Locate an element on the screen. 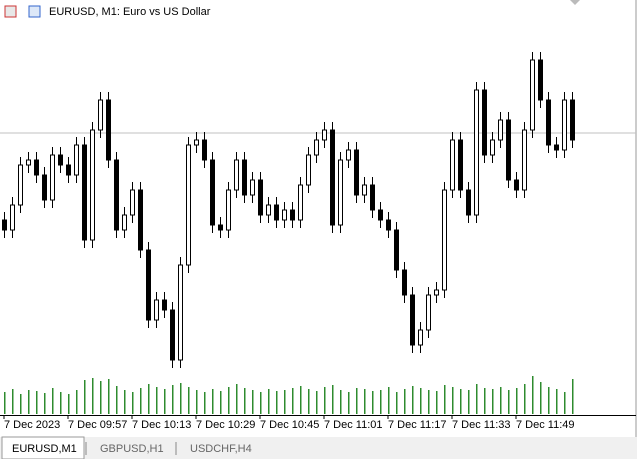  tab: EURUSD,M1 is located at coordinates (44, 449).